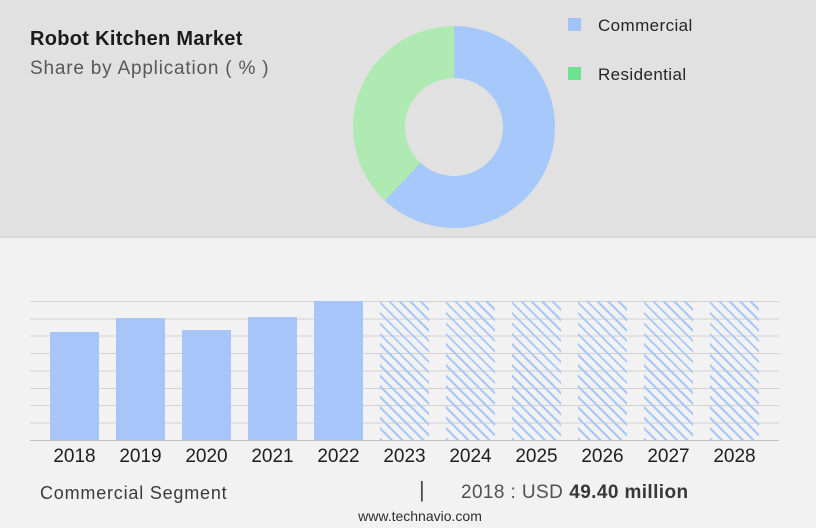 The image size is (816, 528). I want to click on donut-chart, so click(454, 127).